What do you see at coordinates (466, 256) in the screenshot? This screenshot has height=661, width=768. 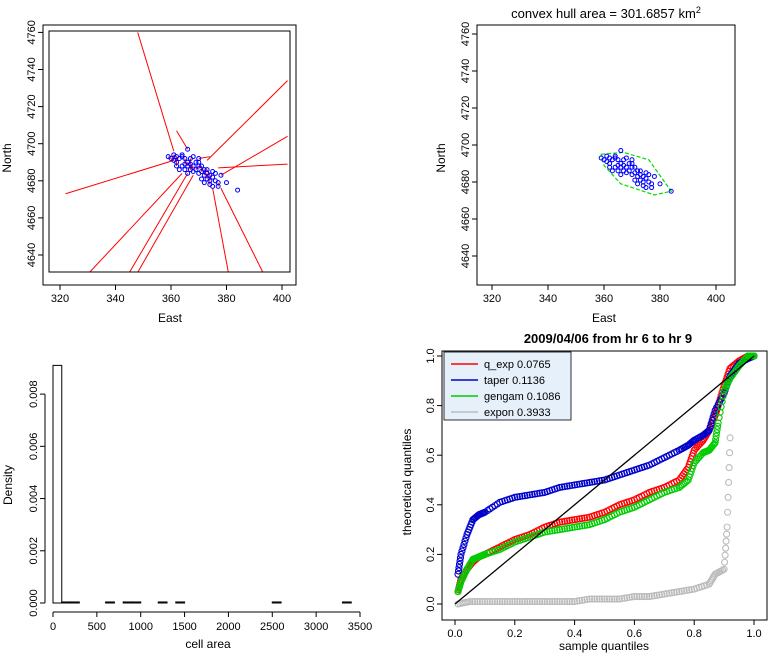 I see `y-tick-label: 4640` at bounding box center [466, 256].